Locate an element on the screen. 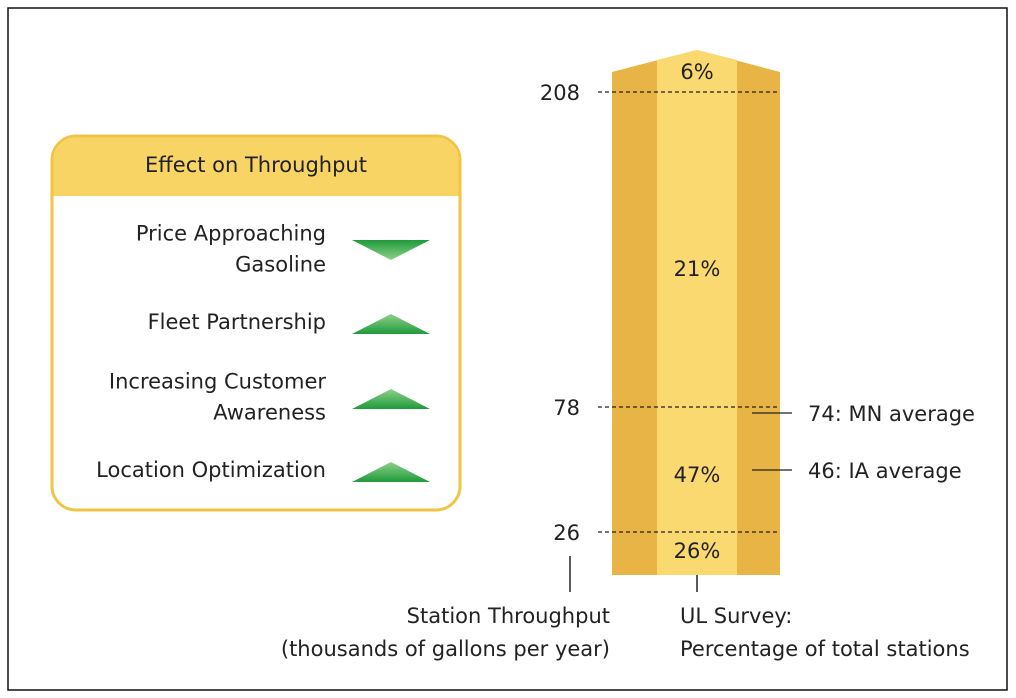 This screenshot has height=698, width=1016. panel-header is located at coordinates (256, 166).